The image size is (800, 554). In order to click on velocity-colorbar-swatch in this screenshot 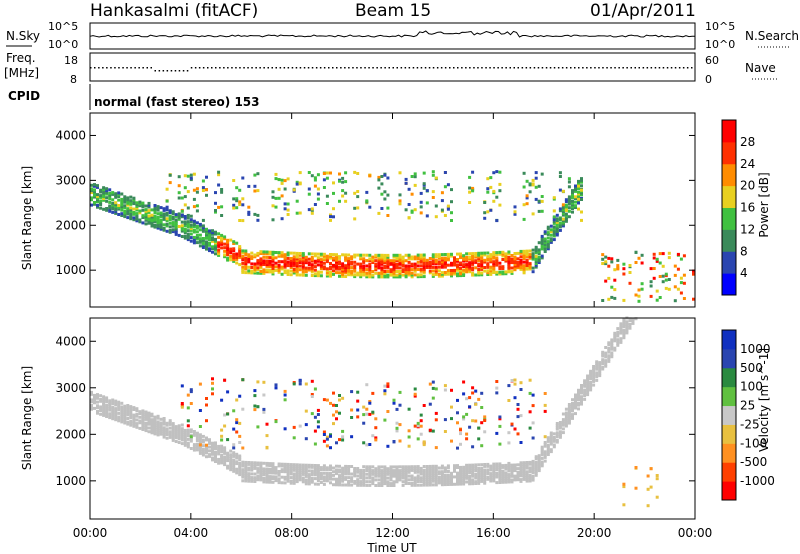, I will do `click(729, 491)`.